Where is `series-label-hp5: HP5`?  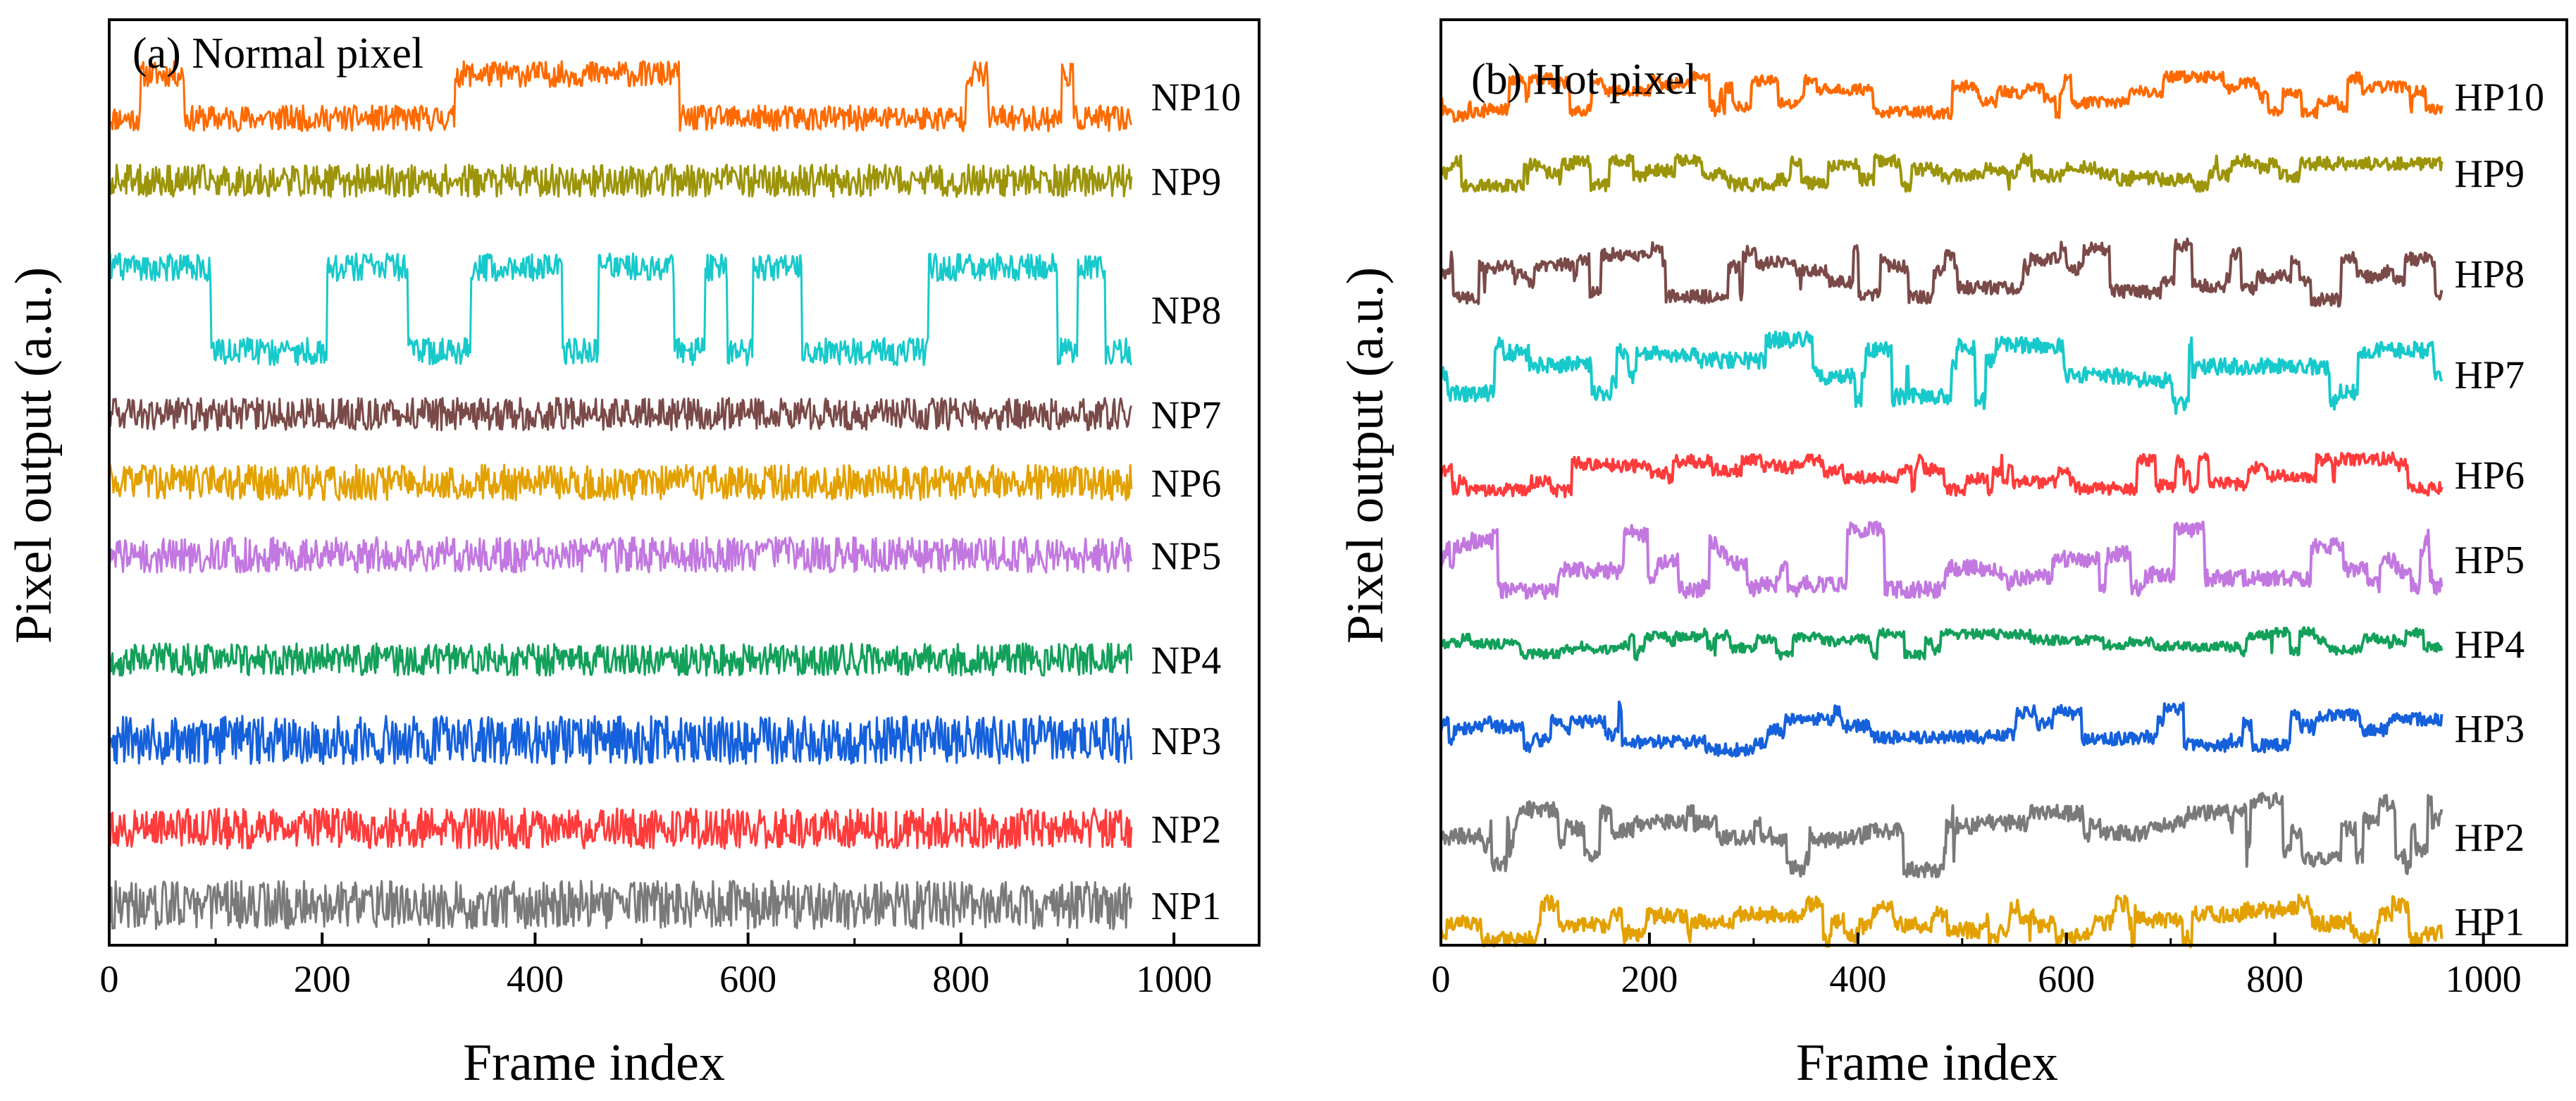
series-label-hp5: HP5 is located at coordinates (2489, 560).